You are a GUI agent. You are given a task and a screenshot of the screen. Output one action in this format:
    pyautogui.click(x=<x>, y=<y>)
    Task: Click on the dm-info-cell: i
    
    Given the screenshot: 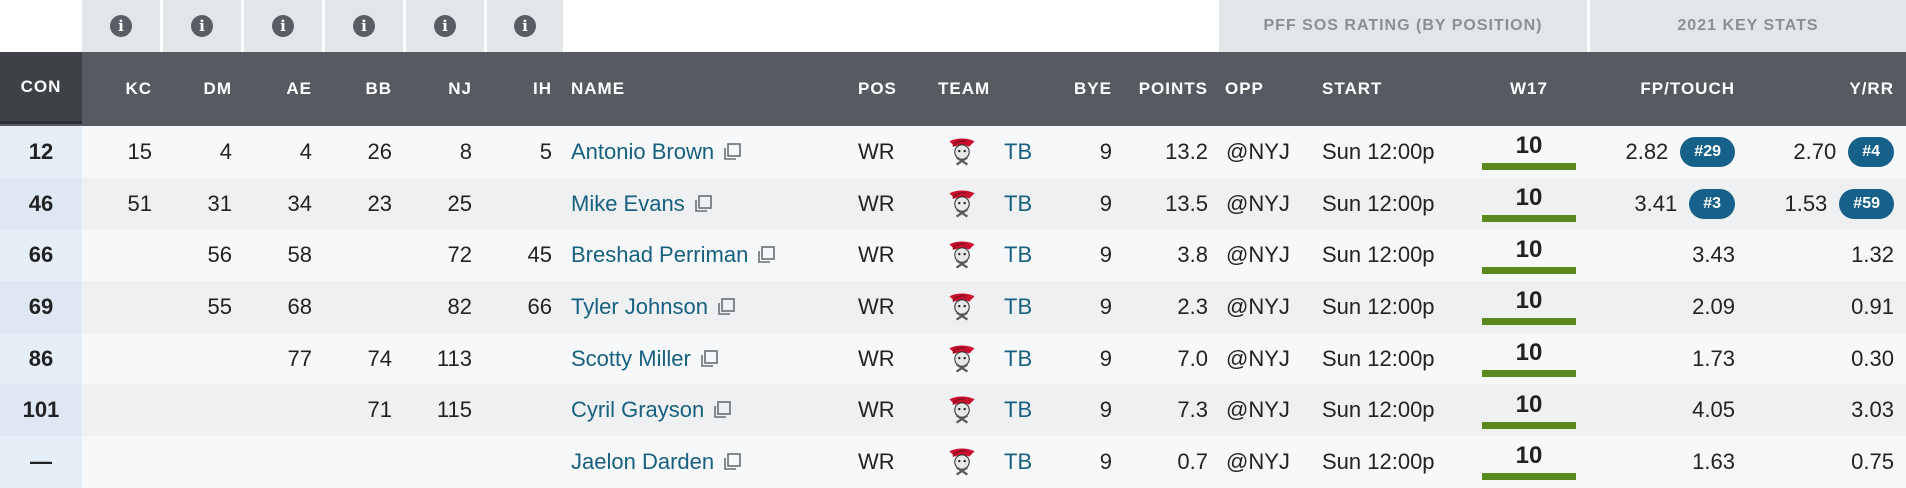 What is the action you would take?
    pyautogui.click(x=202, y=26)
    